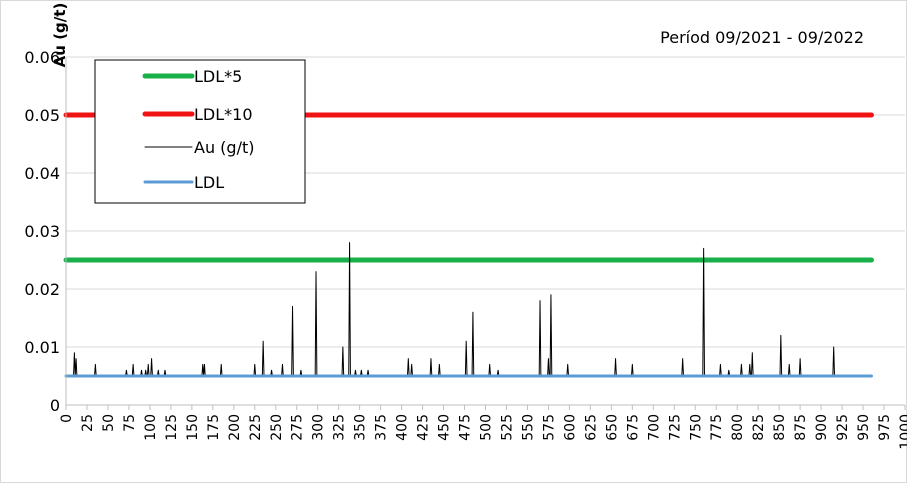  Describe the element at coordinates (445, 427) in the screenshot. I see `x-tick-label-18: 450` at that location.